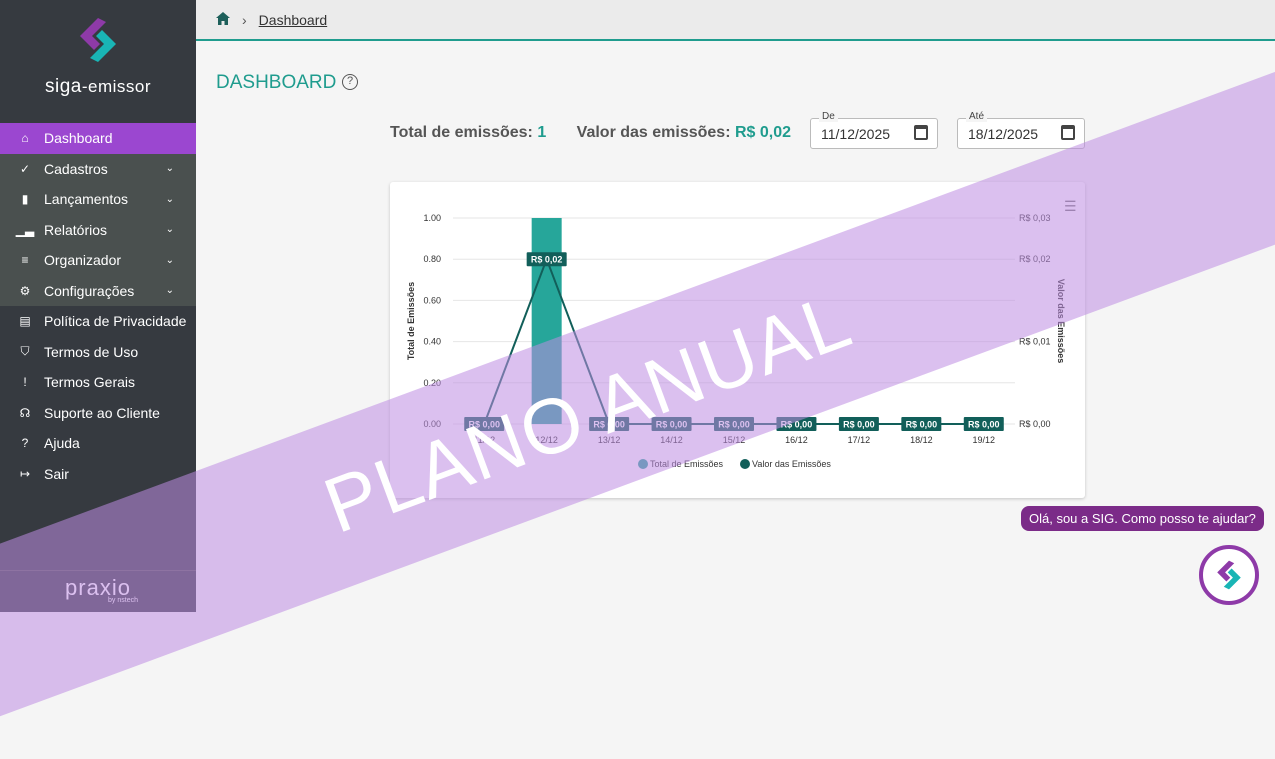  What do you see at coordinates (432, 342) in the screenshot?
I see `y-tick-label: 0.40` at bounding box center [432, 342].